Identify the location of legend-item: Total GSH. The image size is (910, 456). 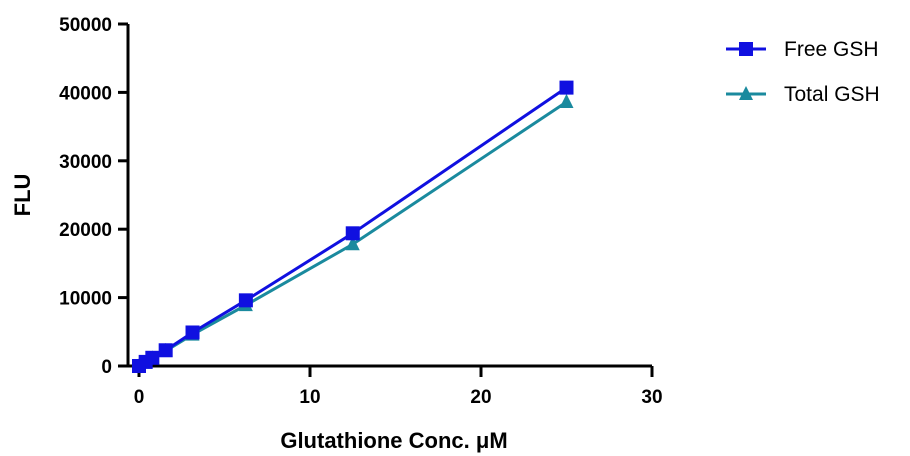
(803, 94).